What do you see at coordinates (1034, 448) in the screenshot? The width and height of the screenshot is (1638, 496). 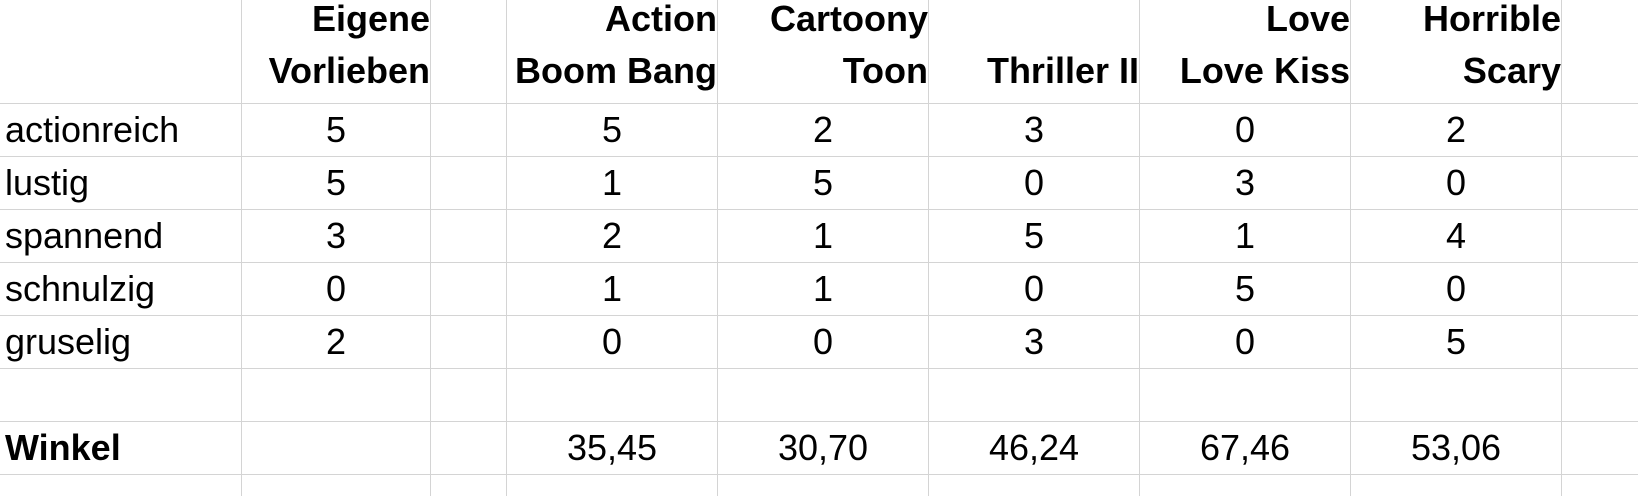 I see `cell-angle-value: 46,24` at bounding box center [1034, 448].